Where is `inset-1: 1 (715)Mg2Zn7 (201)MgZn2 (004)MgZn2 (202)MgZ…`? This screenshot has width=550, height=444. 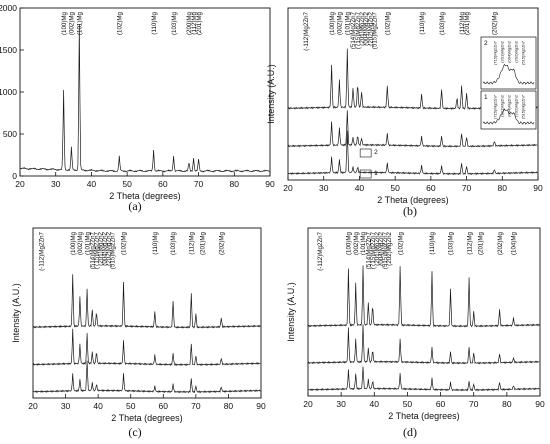
inset-1: 1 (715)Mg2Zn7 (201)MgZn2 (004)MgZn2 (202)MgZ… is located at coordinates (508, 110).